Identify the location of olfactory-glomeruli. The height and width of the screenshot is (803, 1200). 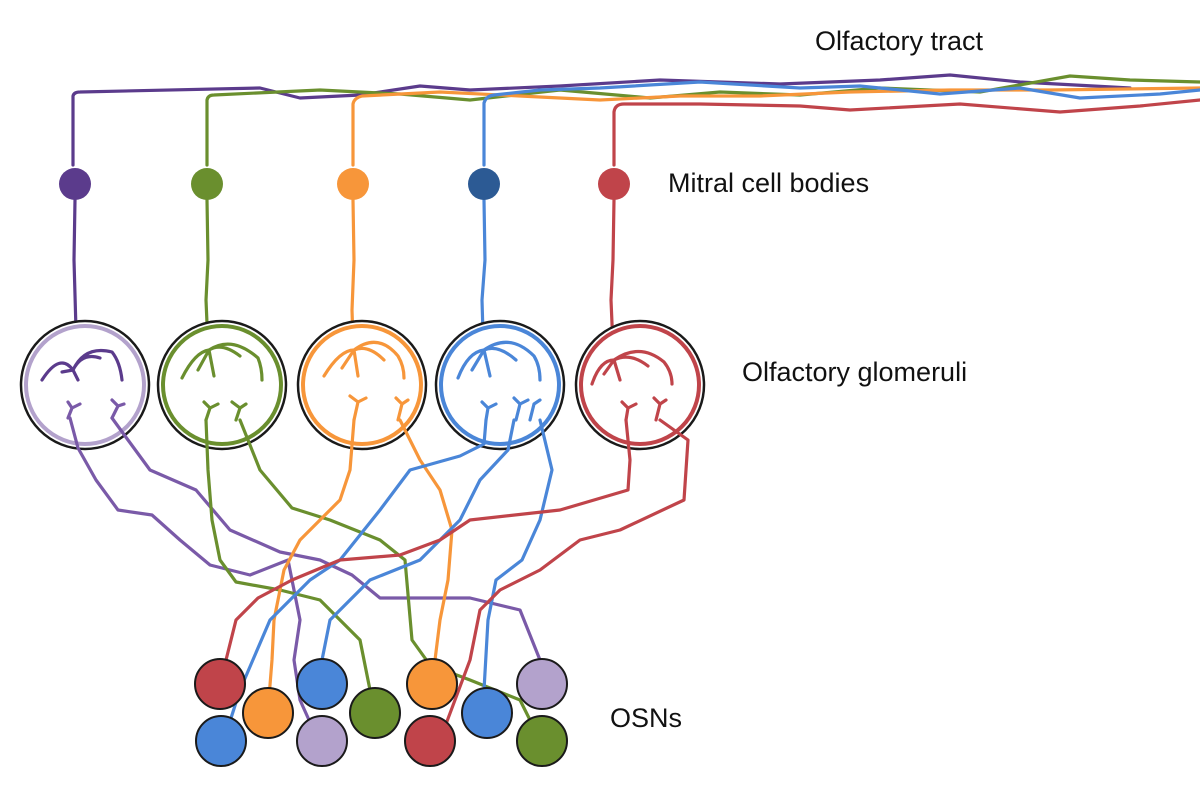
(362, 385).